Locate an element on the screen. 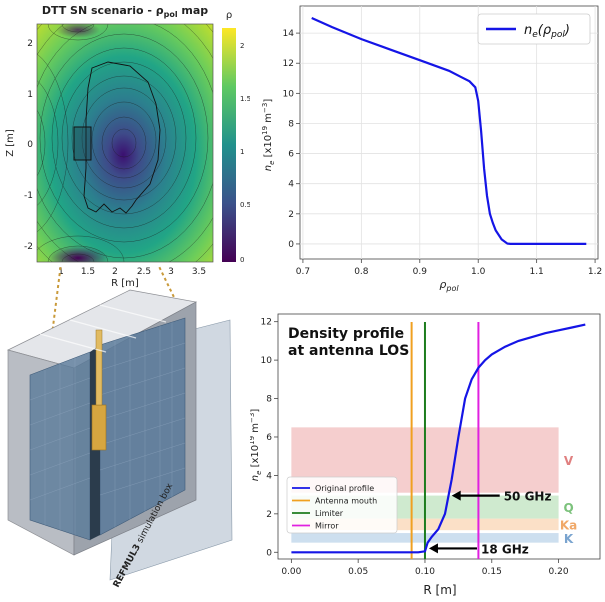  band-label: V is located at coordinates (569, 461).